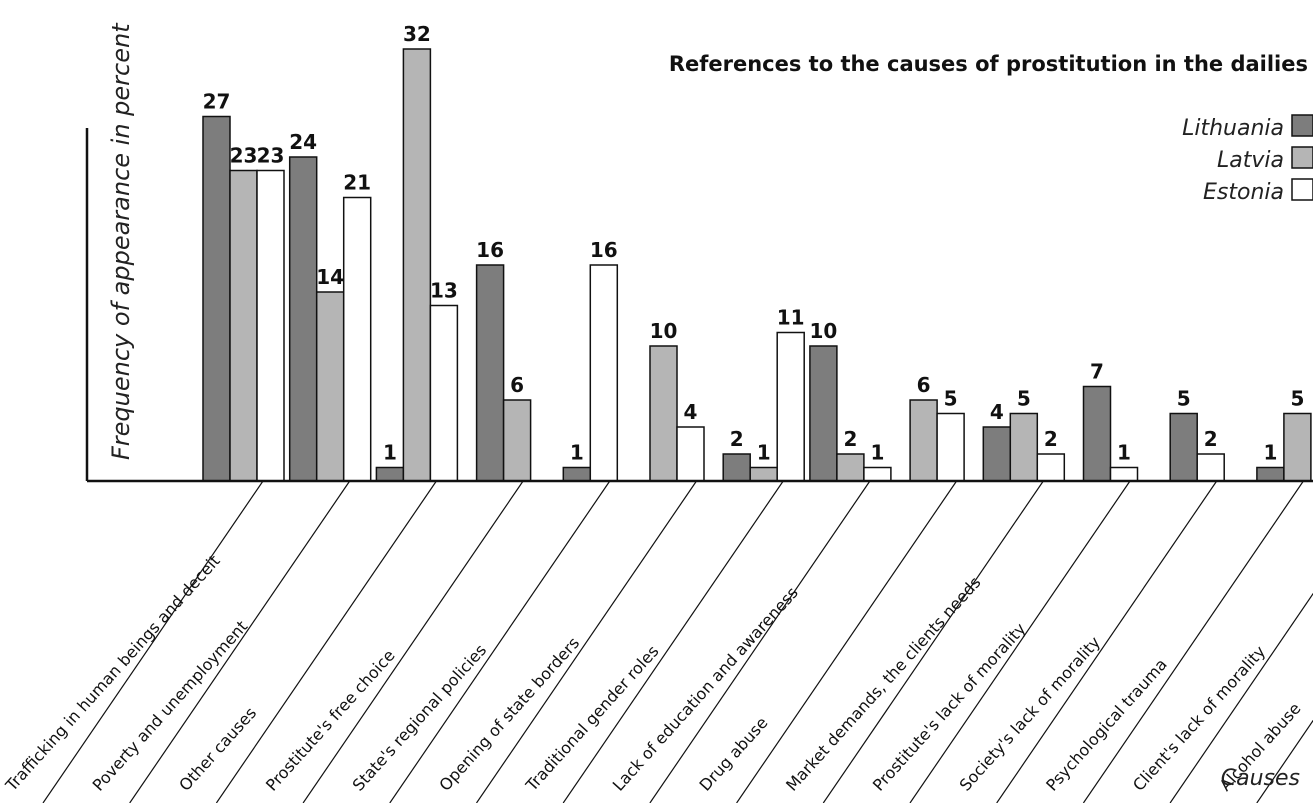 This screenshot has width=1313, height=803. What do you see at coordinates (705, 688) in the screenshot?
I see `category-label-lack-of-education-and-awareness: Lack of education and awareness` at bounding box center [705, 688].